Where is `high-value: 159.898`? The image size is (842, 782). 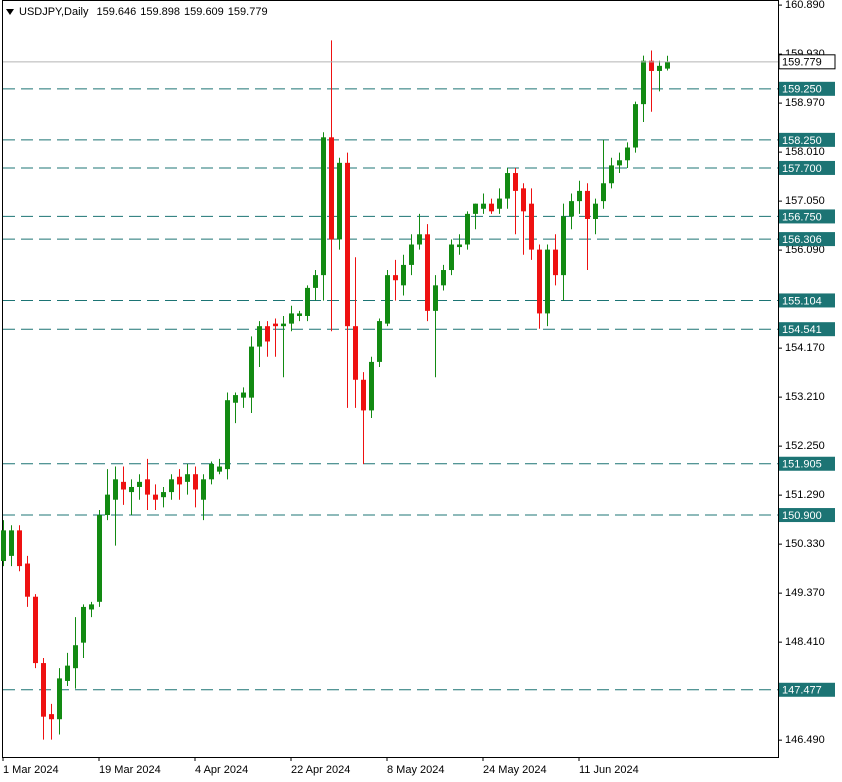 high-value: 159.898 is located at coordinates (160, 12).